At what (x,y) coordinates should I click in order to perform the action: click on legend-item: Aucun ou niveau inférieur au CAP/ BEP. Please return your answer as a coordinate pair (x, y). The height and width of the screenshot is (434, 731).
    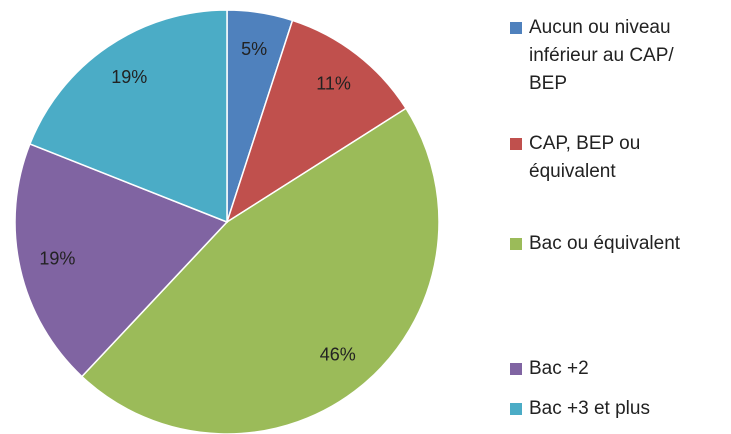
    Looking at the image, I should click on (605, 56).